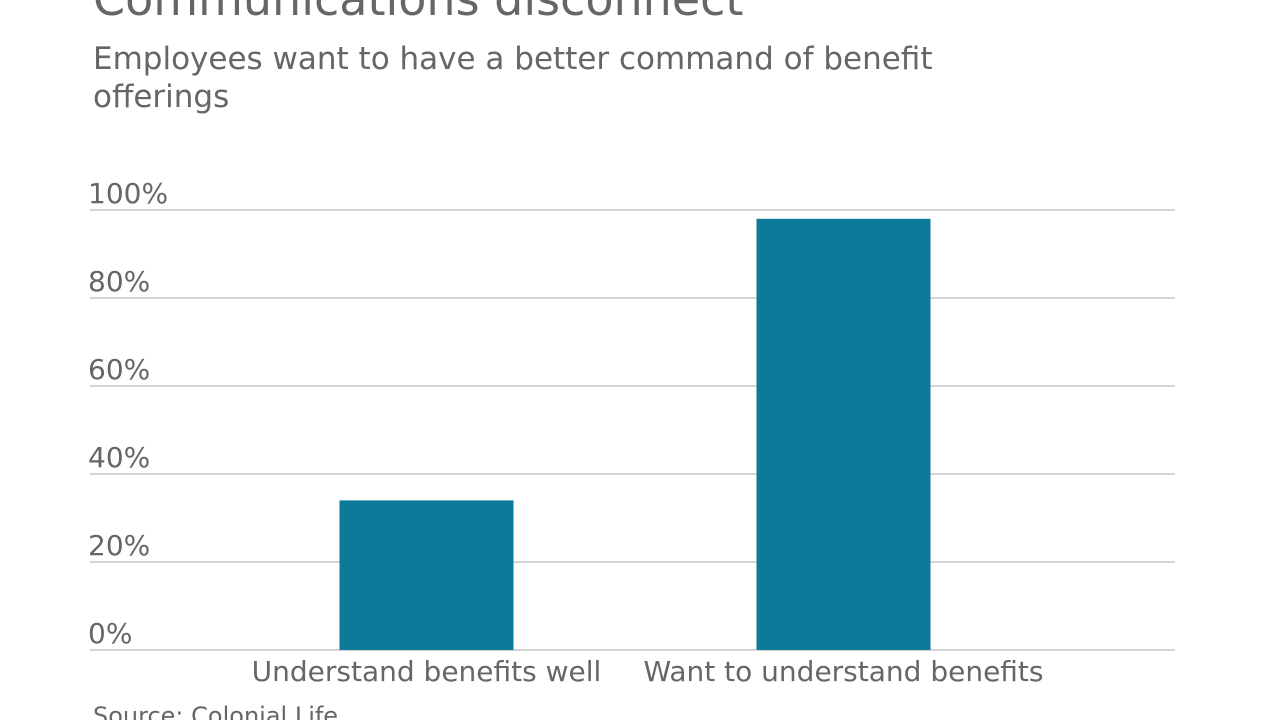 This screenshot has width=1280, height=720. Describe the element at coordinates (843, 671) in the screenshot. I see `x-tick-label: Want to understand benefits` at that location.